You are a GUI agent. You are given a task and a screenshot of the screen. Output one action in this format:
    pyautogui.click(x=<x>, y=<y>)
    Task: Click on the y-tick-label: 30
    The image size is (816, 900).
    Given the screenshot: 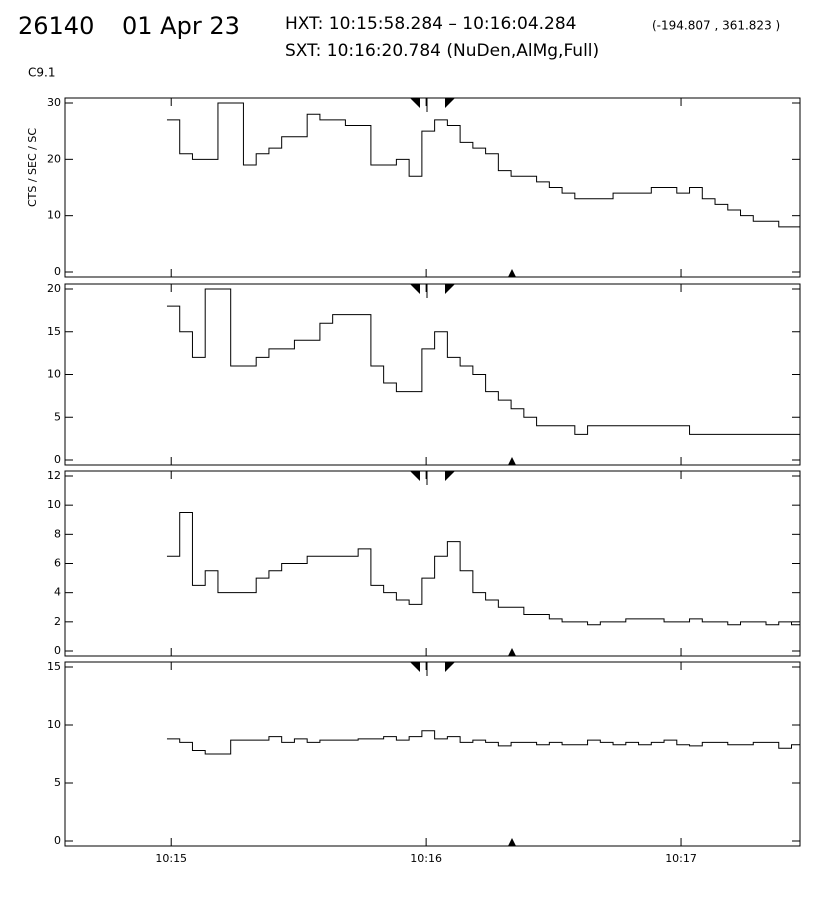 What is the action you would take?
    pyautogui.click(x=54, y=102)
    